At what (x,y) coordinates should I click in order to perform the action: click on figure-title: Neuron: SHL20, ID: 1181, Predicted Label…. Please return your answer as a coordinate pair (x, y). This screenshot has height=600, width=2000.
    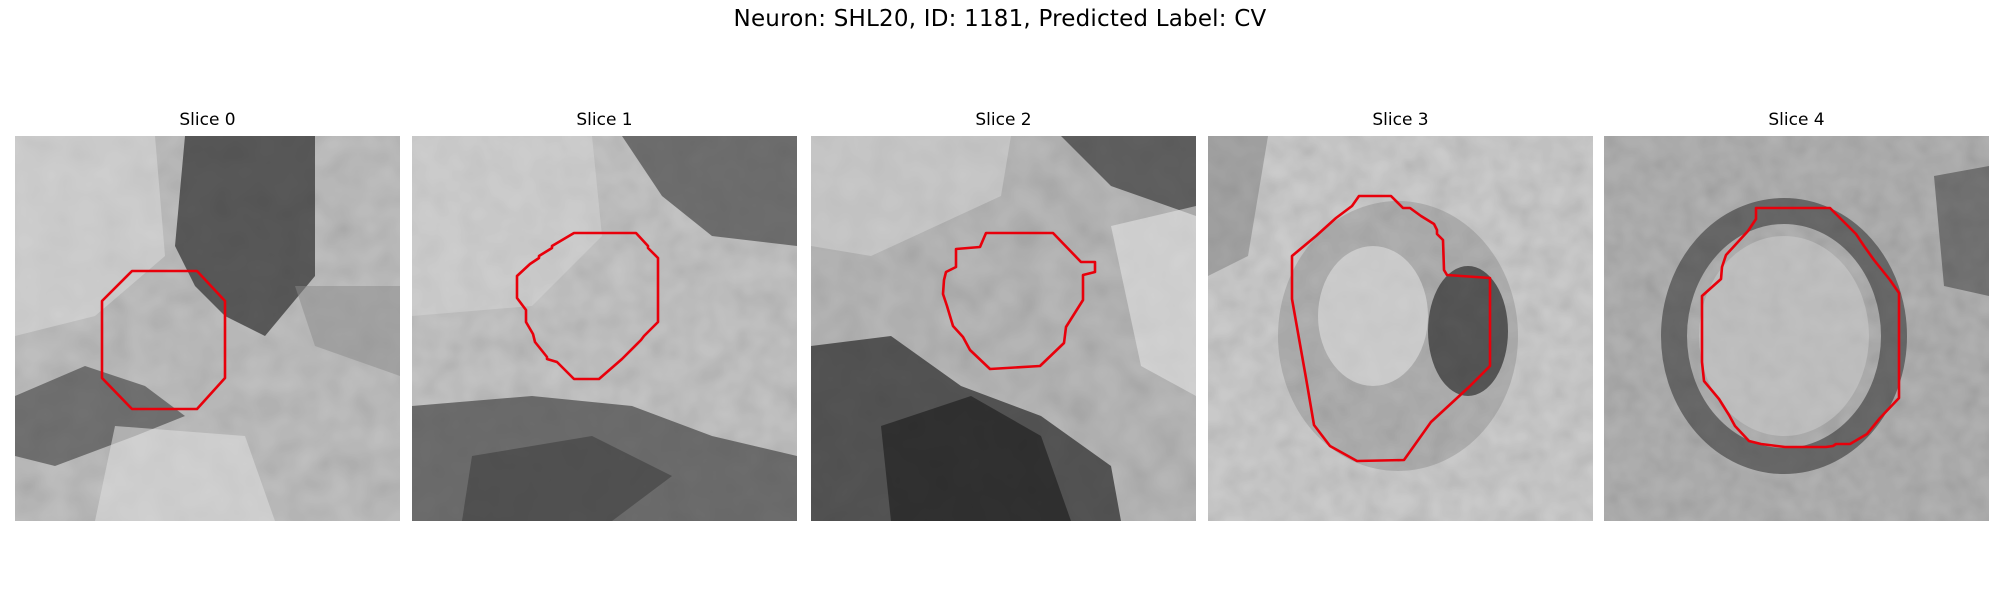
    Looking at the image, I should click on (1000, 19).